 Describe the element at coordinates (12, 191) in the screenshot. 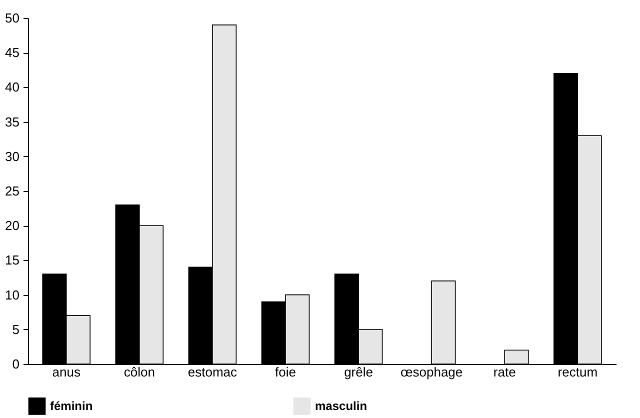

I see `y-tick-label: 25` at that location.